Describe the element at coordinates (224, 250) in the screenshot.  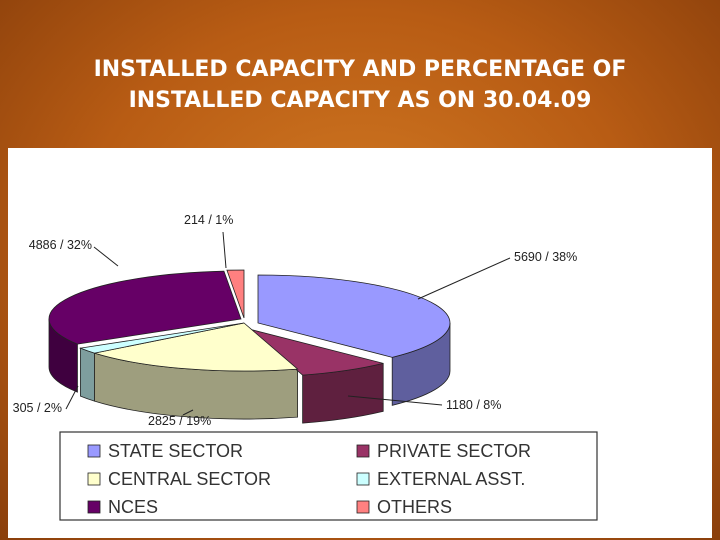
I see `leader-line-others` at that location.